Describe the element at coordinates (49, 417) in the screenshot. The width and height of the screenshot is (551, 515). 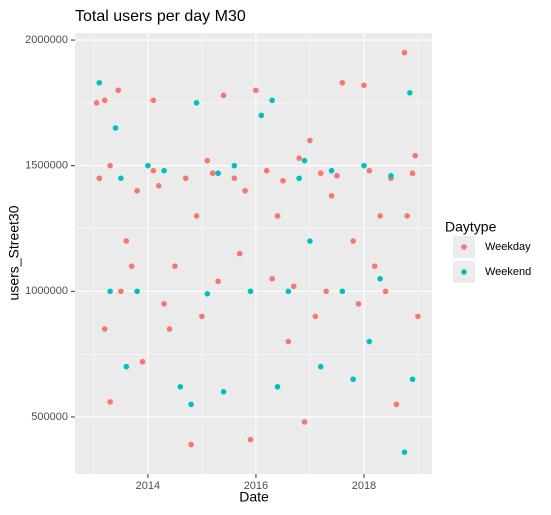
I see `y-tick-label: 500000` at that location.